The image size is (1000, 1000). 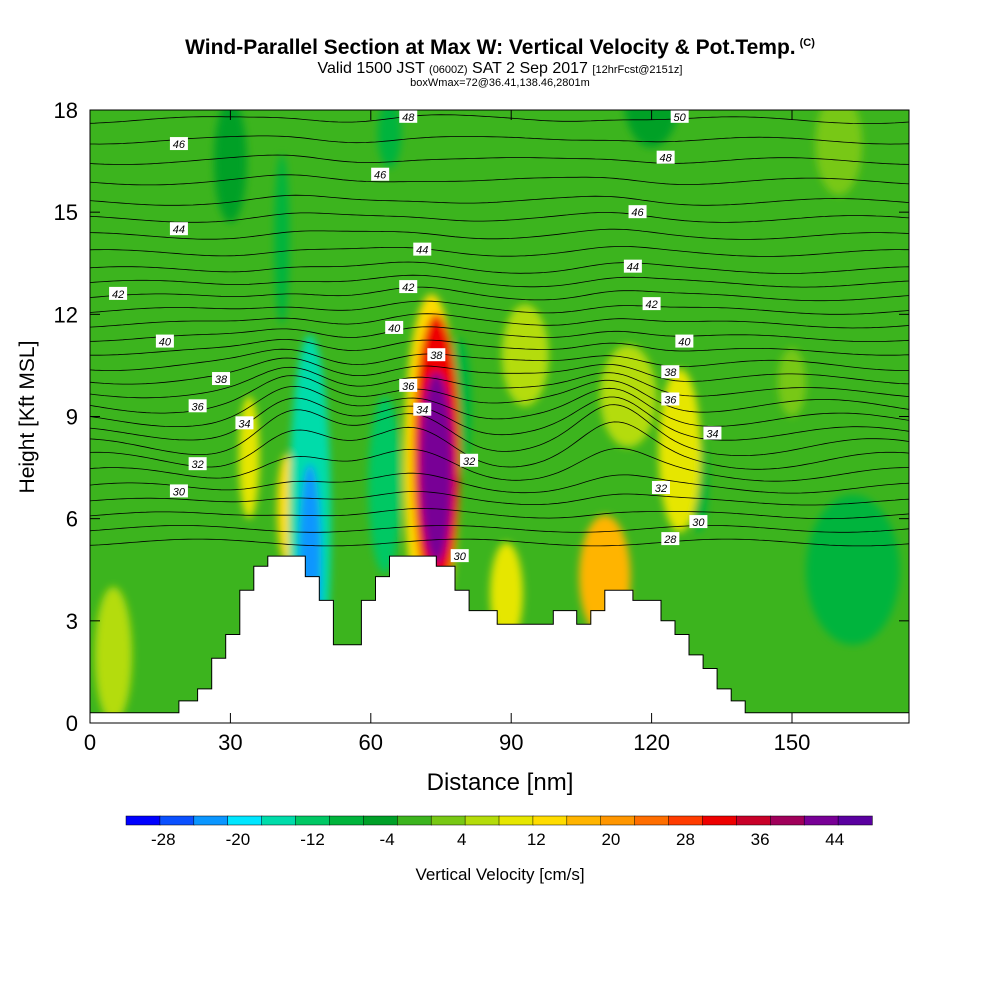 I want to click on box-info: boxWmax=72@36.41,138.46,2801m, so click(x=500, y=83).